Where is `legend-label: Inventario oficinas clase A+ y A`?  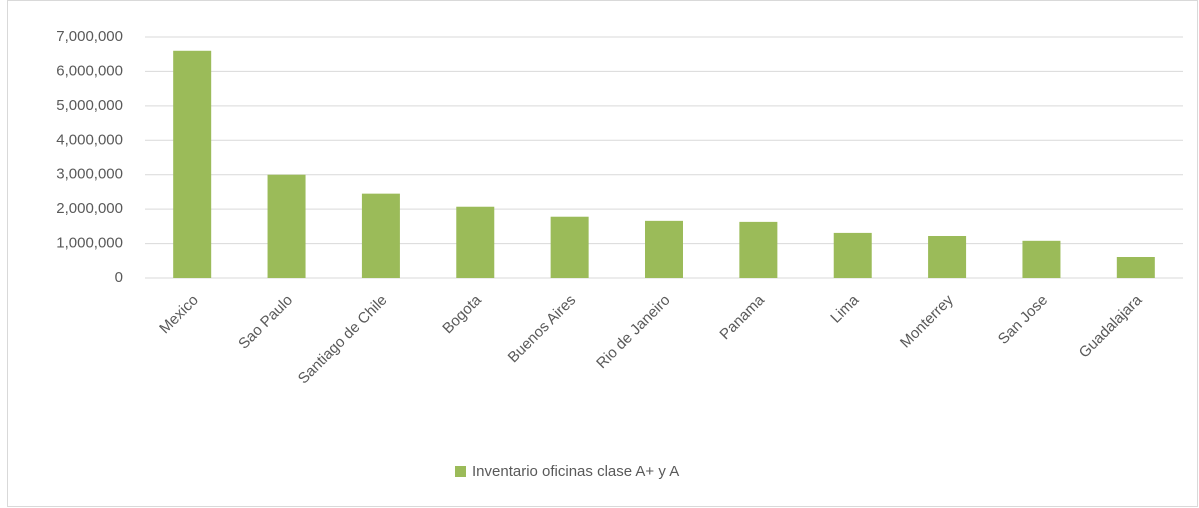
legend-label: Inventario oficinas clase A+ y A is located at coordinates (575, 471).